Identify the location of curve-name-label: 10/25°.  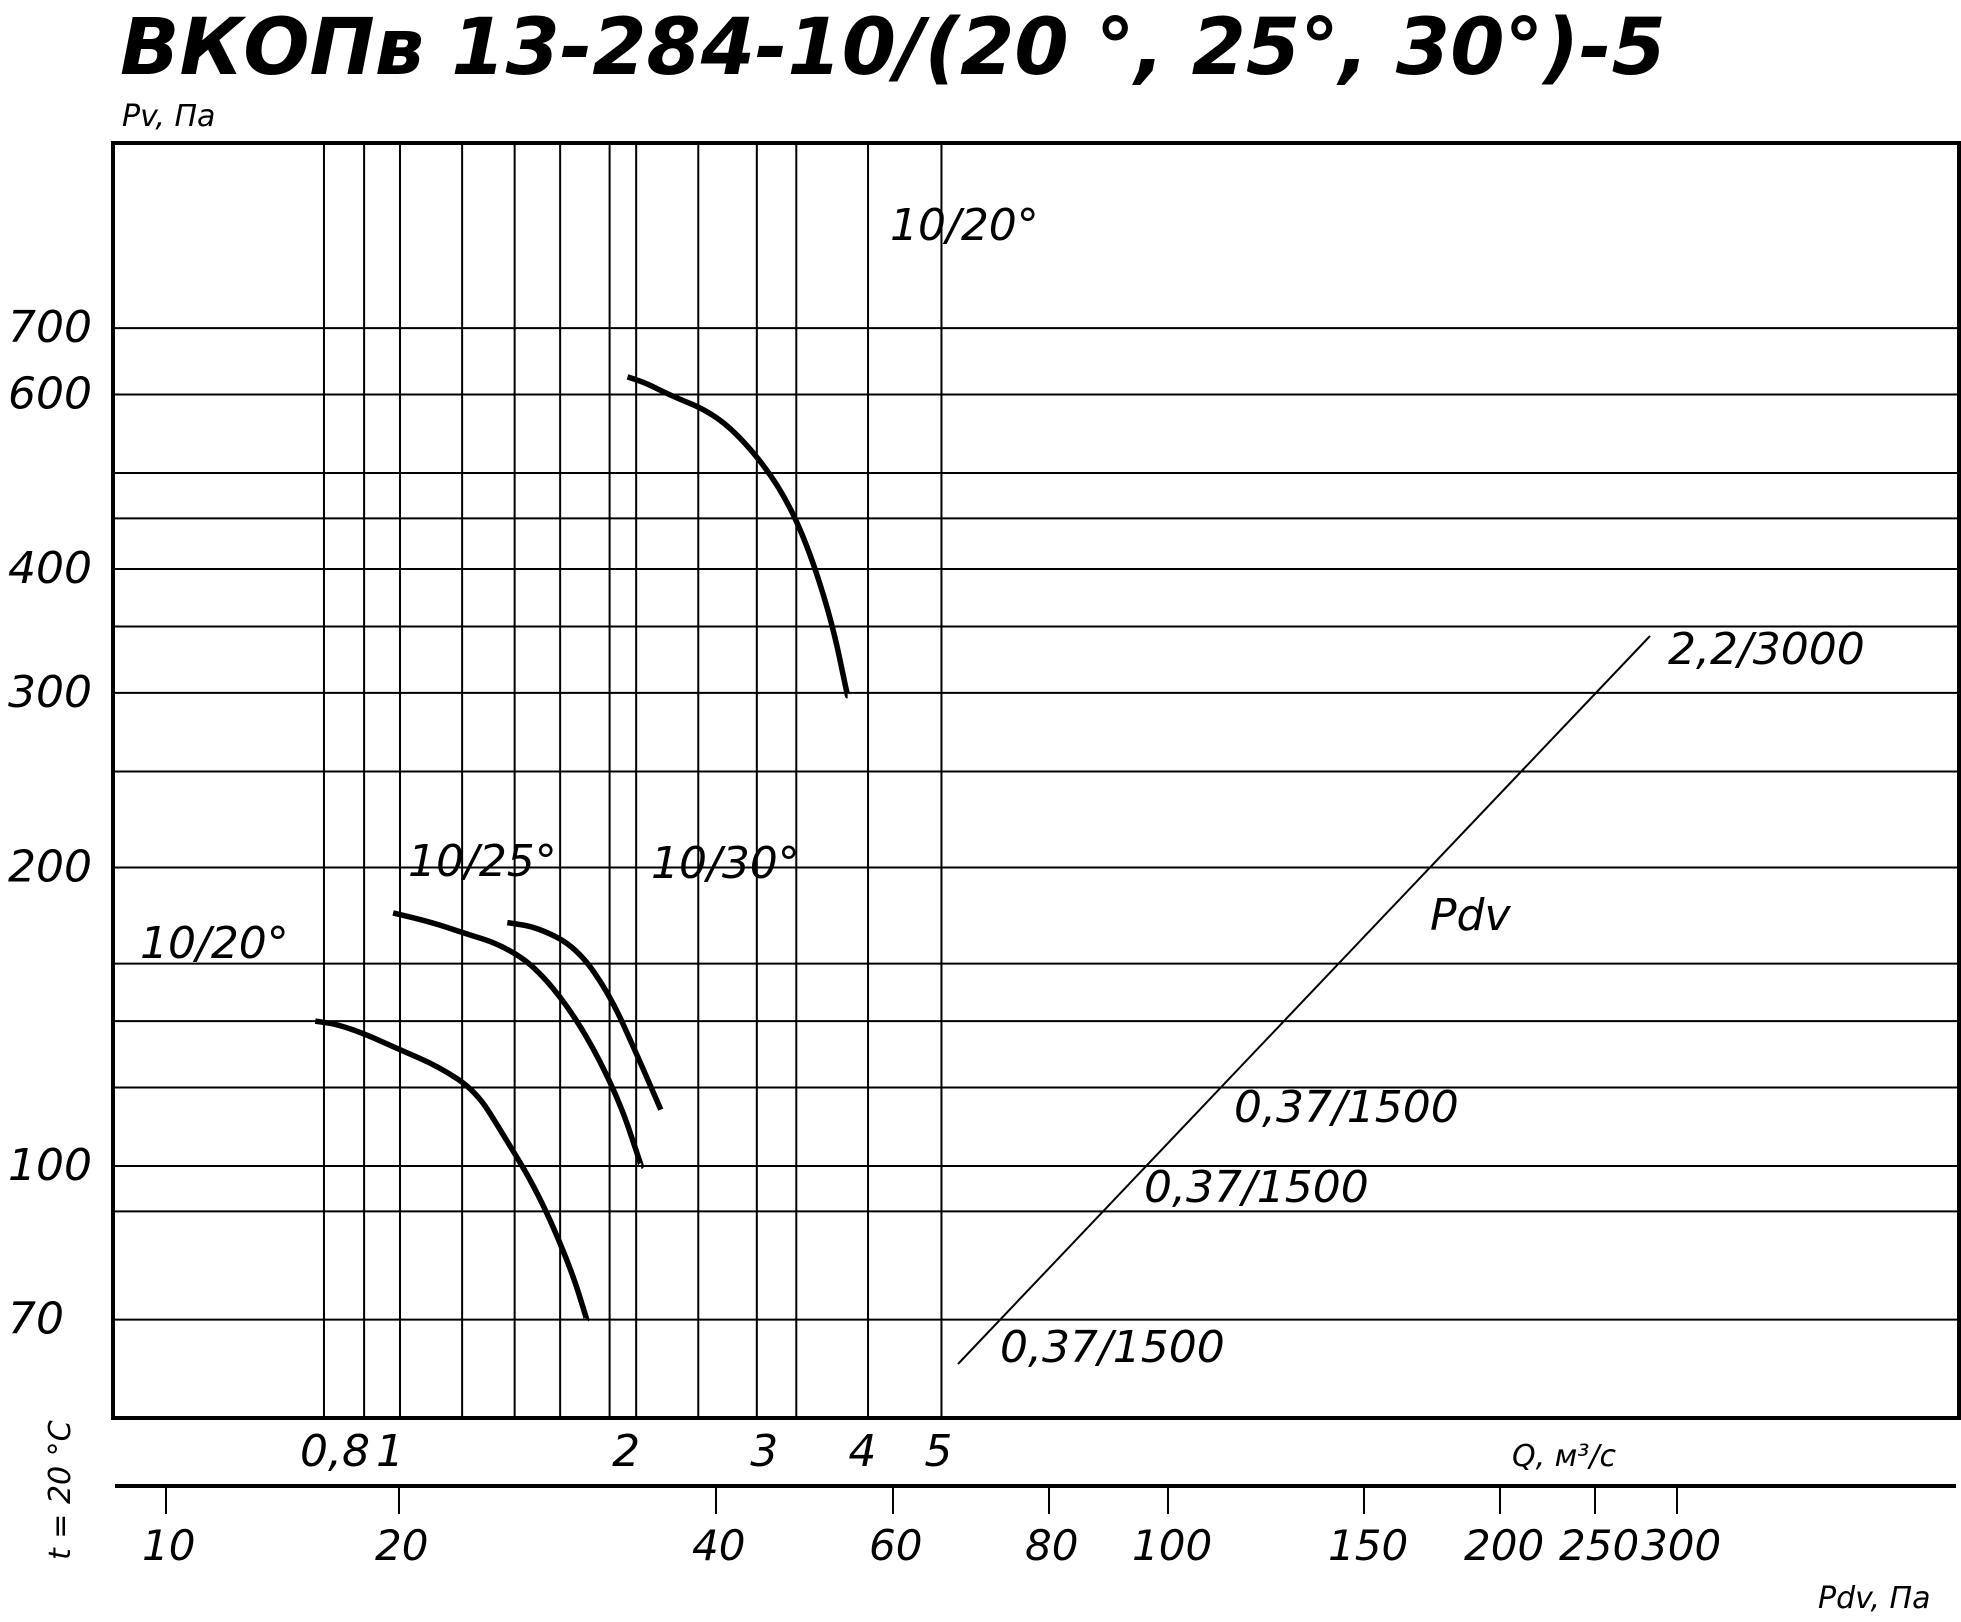
(482, 861).